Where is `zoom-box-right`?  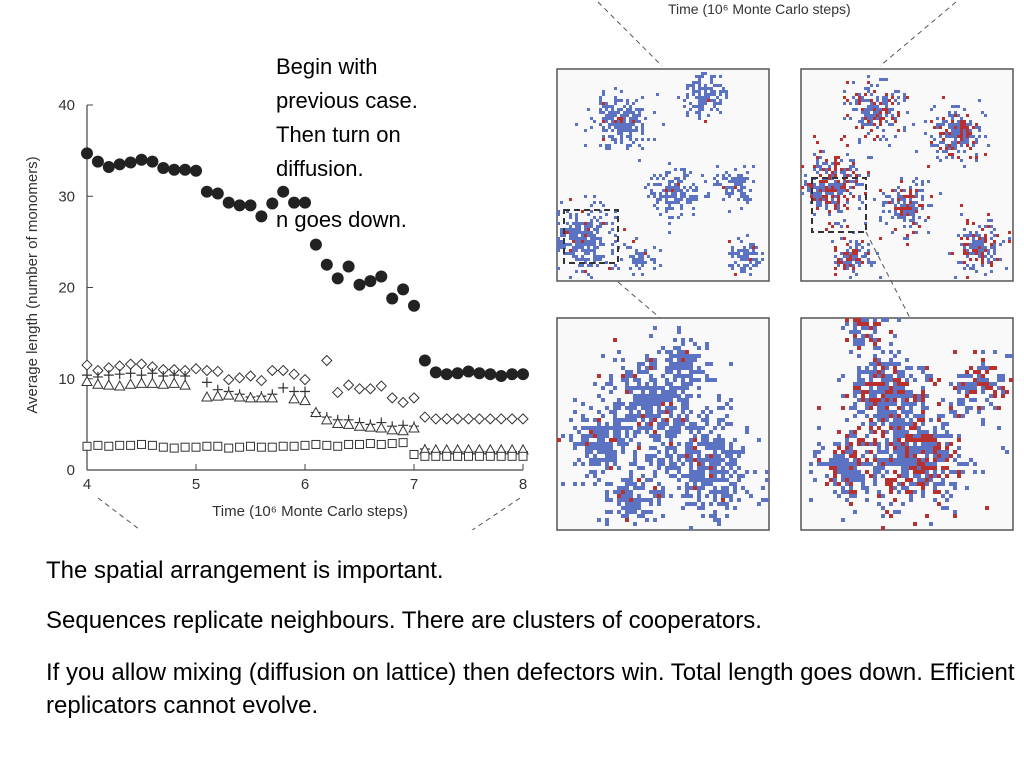
zoom-box-right is located at coordinates (839, 205).